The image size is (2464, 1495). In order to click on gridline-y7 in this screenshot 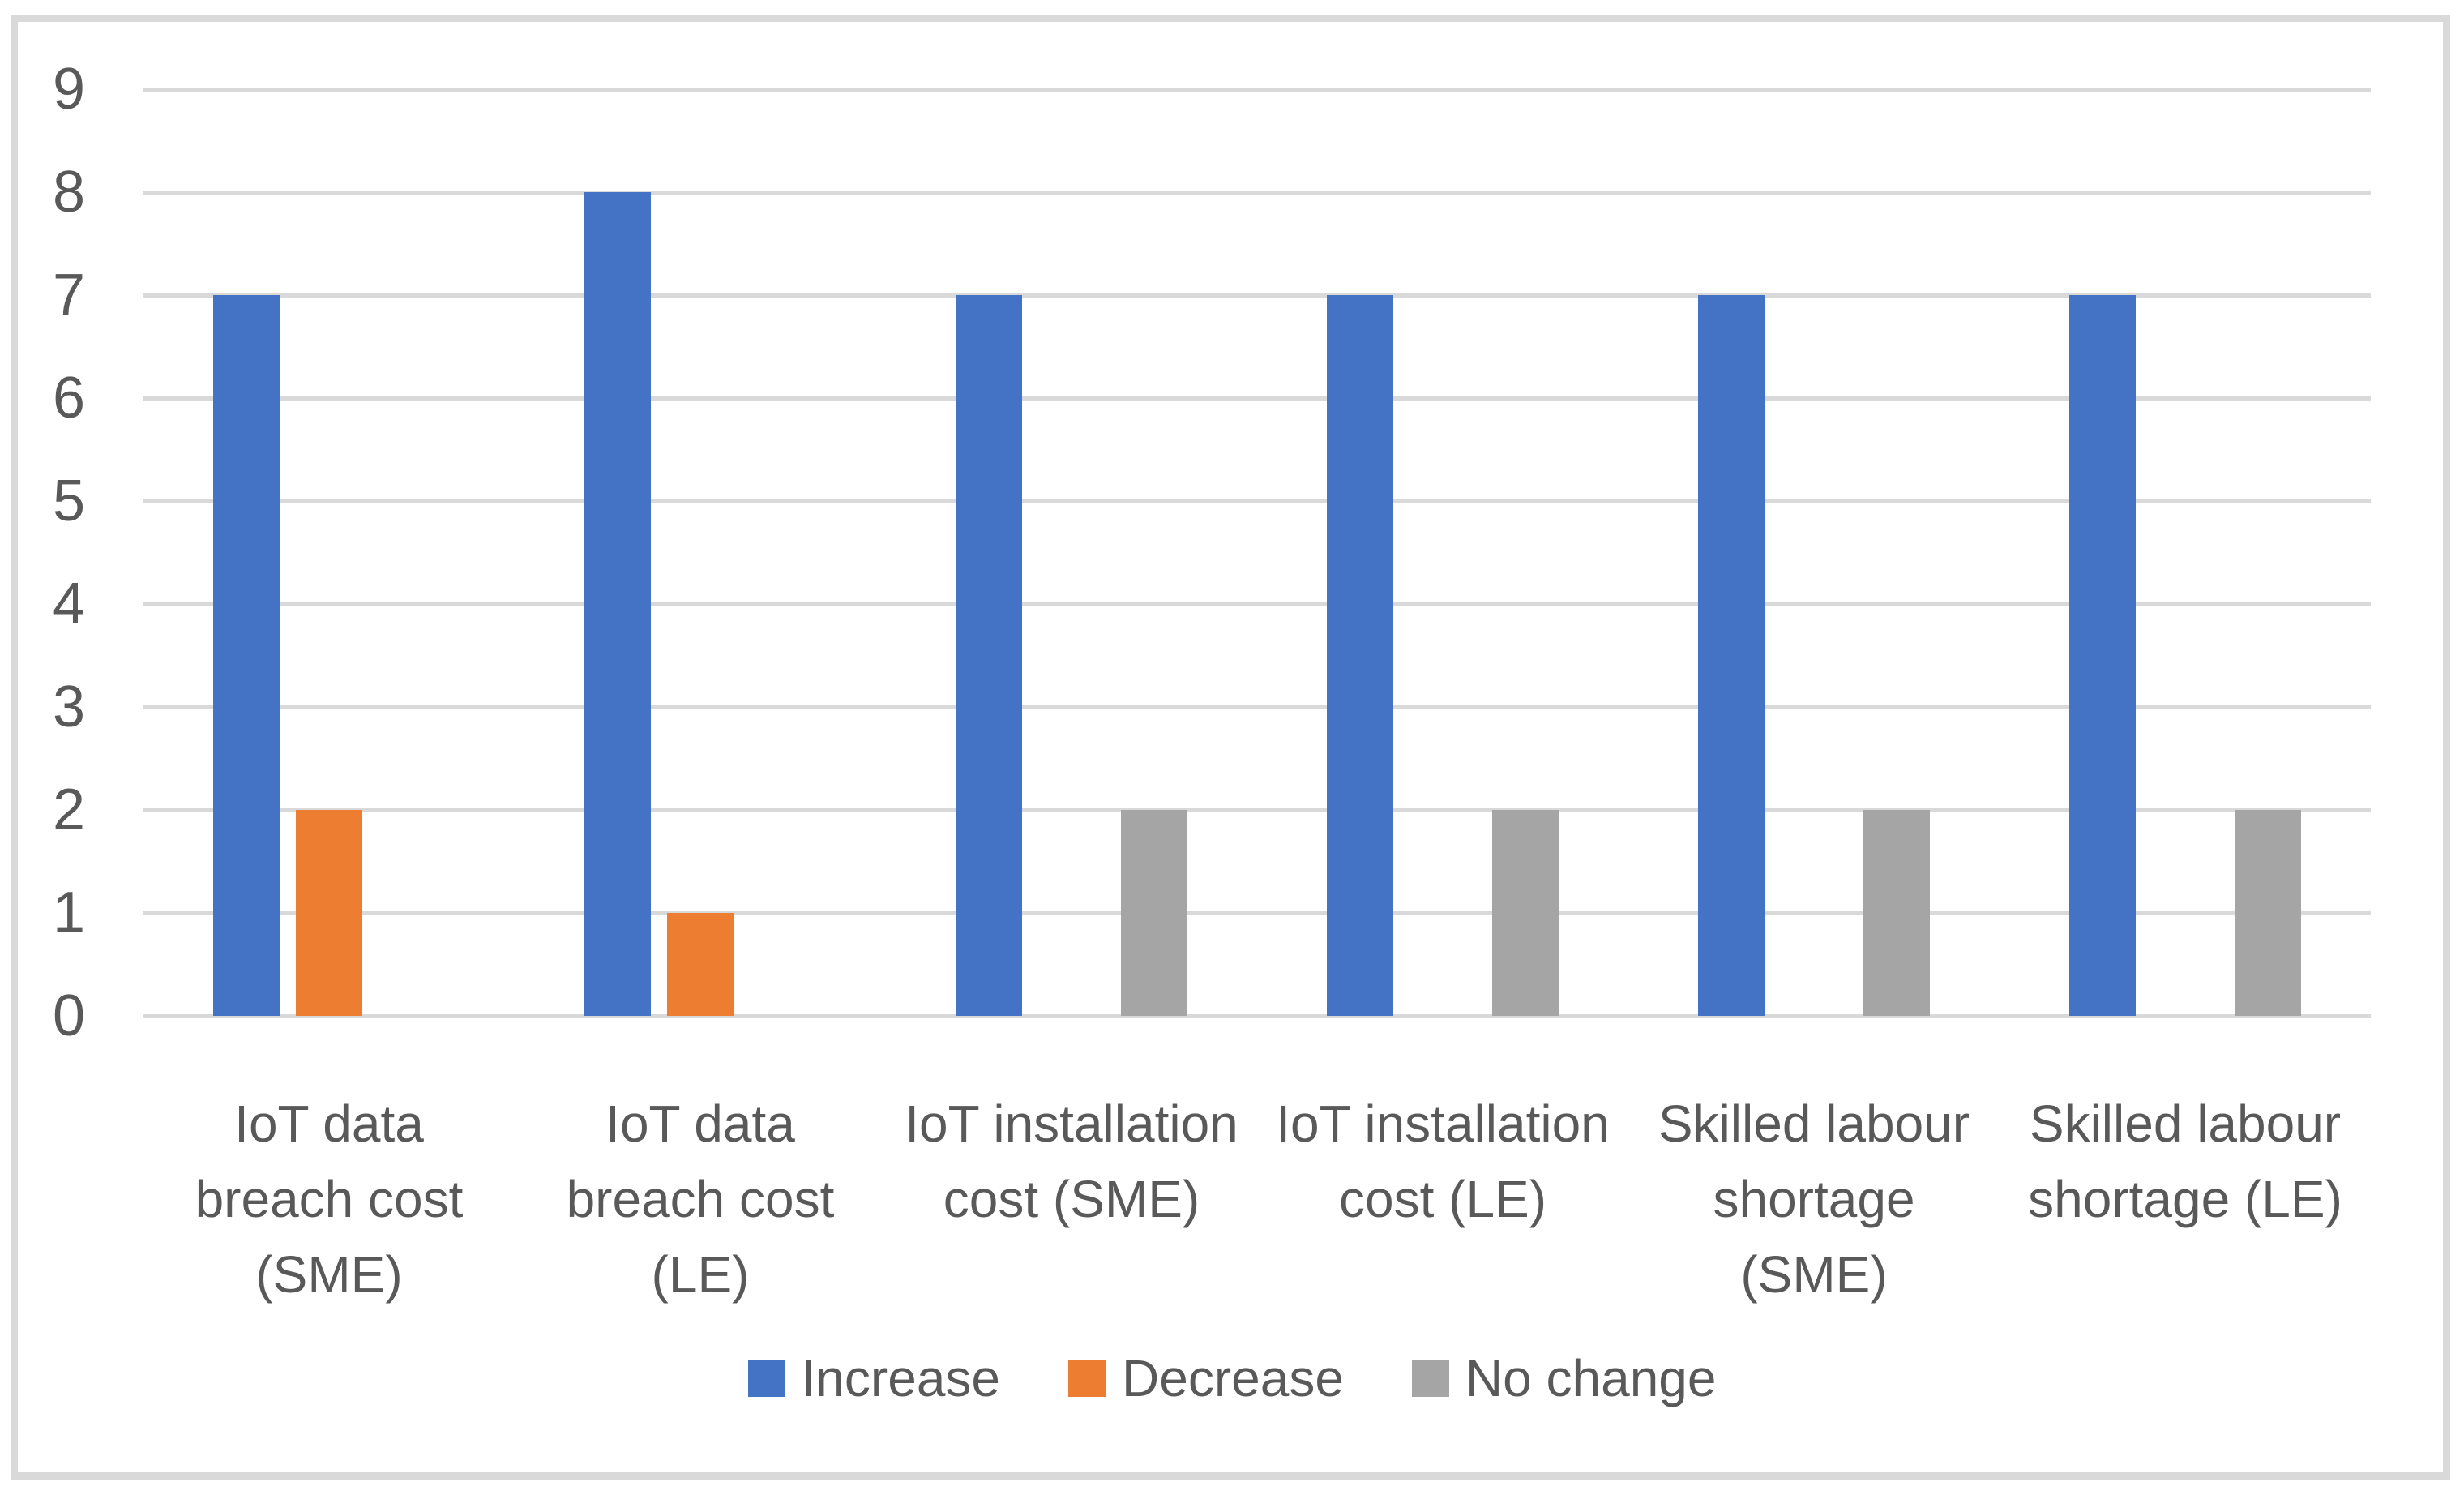, I will do `click(1257, 295)`.